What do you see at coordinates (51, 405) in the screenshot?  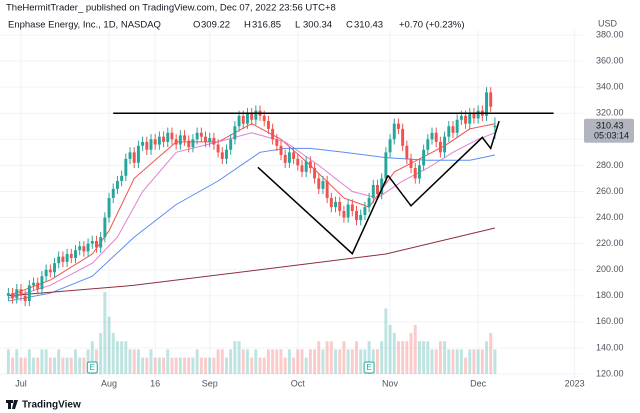 I see `footer-text: TradingView` at bounding box center [51, 405].